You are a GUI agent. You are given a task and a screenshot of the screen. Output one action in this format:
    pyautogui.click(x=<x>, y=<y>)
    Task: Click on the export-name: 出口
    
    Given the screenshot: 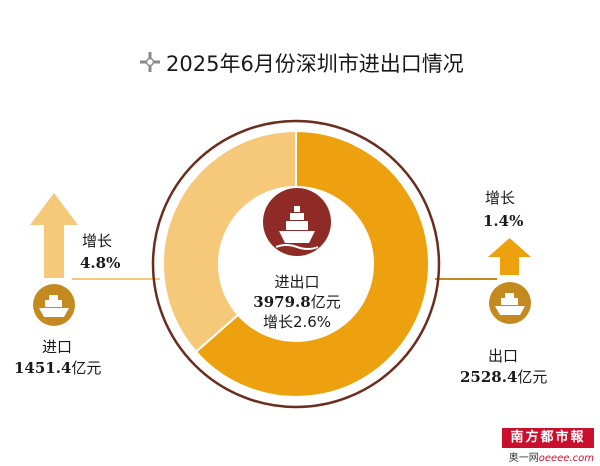 What is the action you would take?
    pyautogui.click(x=503, y=356)
    